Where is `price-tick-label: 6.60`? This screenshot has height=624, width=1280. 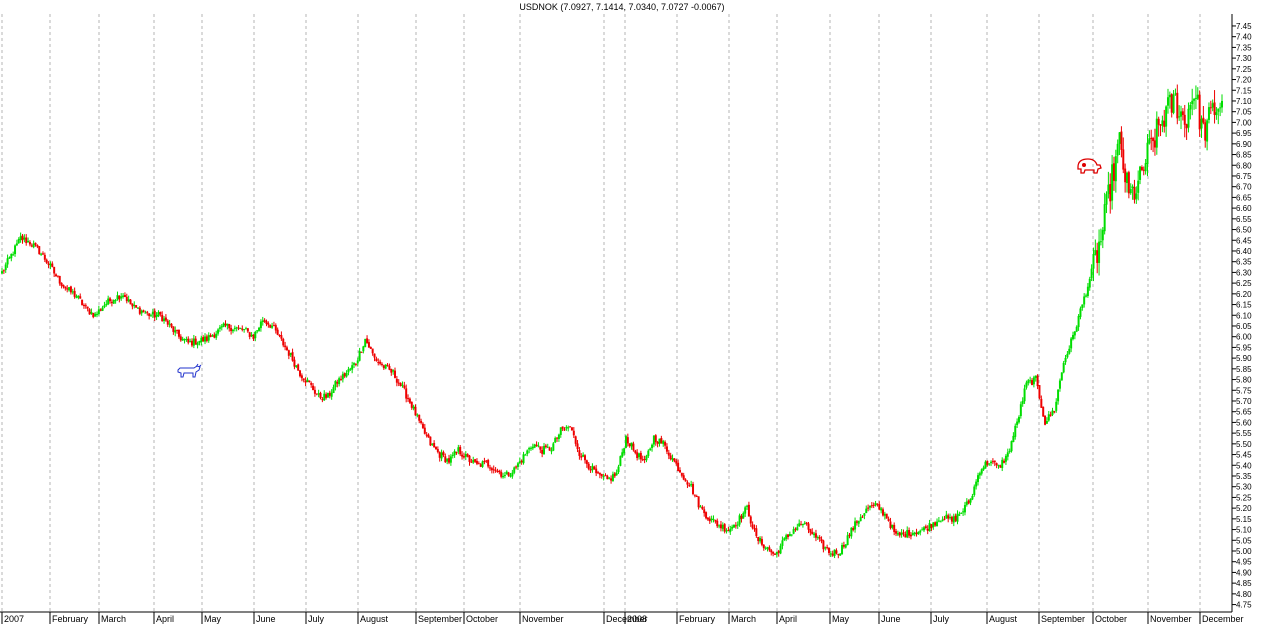 price-tick-label: 6.60 is located at coordinates (1244, 208).